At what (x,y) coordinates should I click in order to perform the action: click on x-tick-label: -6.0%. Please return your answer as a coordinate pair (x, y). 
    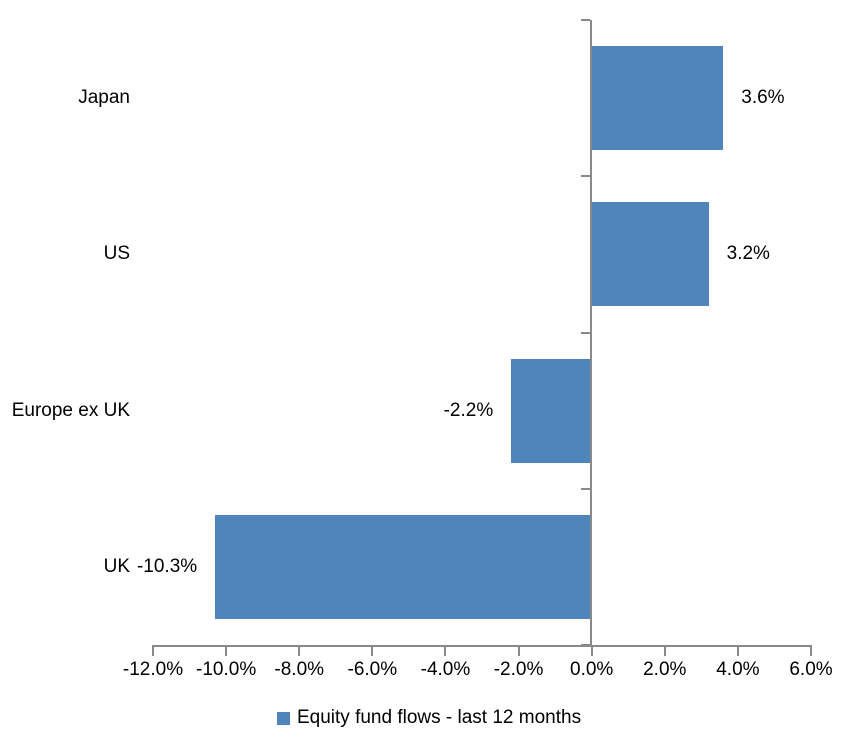
    Looking at the image, I should click on (372, 669).